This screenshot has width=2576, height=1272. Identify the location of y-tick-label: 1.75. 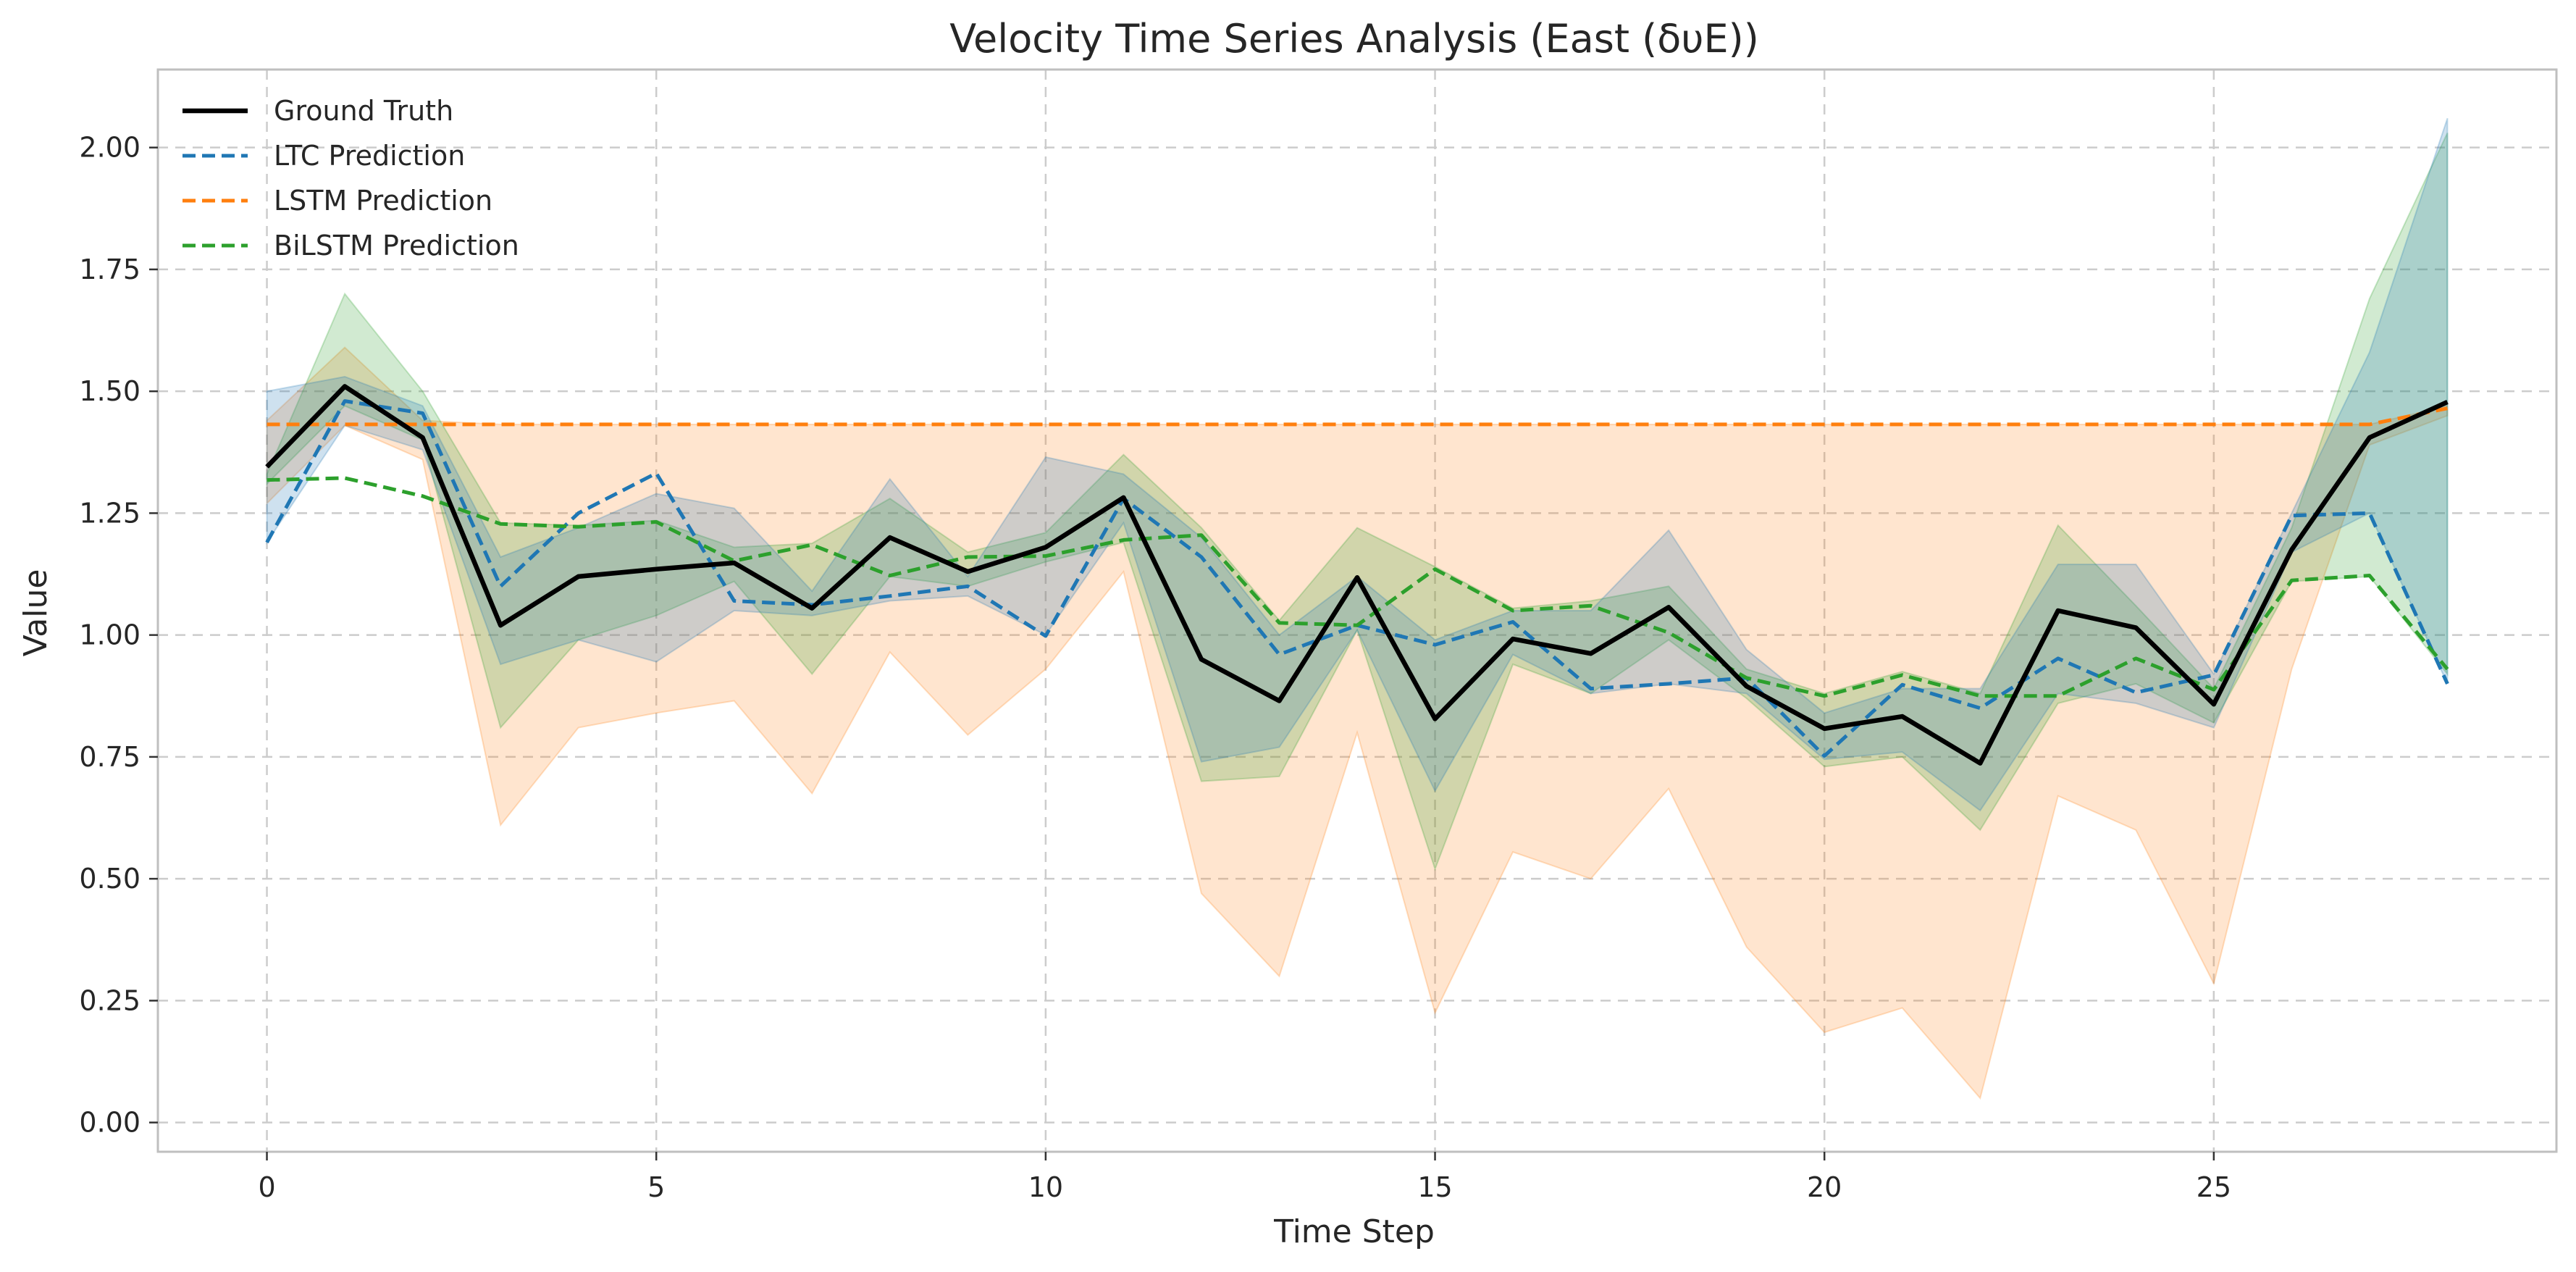
(109, 270).